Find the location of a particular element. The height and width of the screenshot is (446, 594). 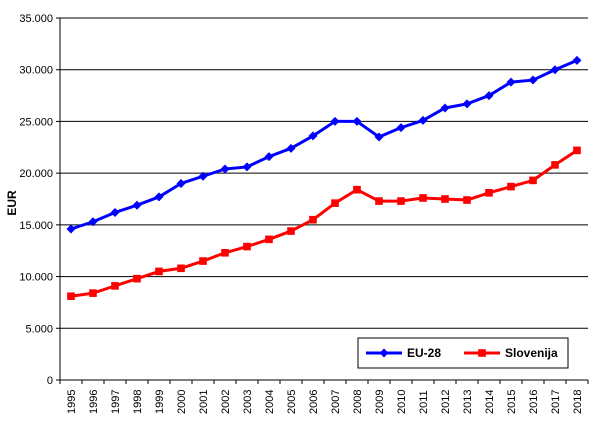

y-tick-label: 0 is located at coordinates (50, 381).